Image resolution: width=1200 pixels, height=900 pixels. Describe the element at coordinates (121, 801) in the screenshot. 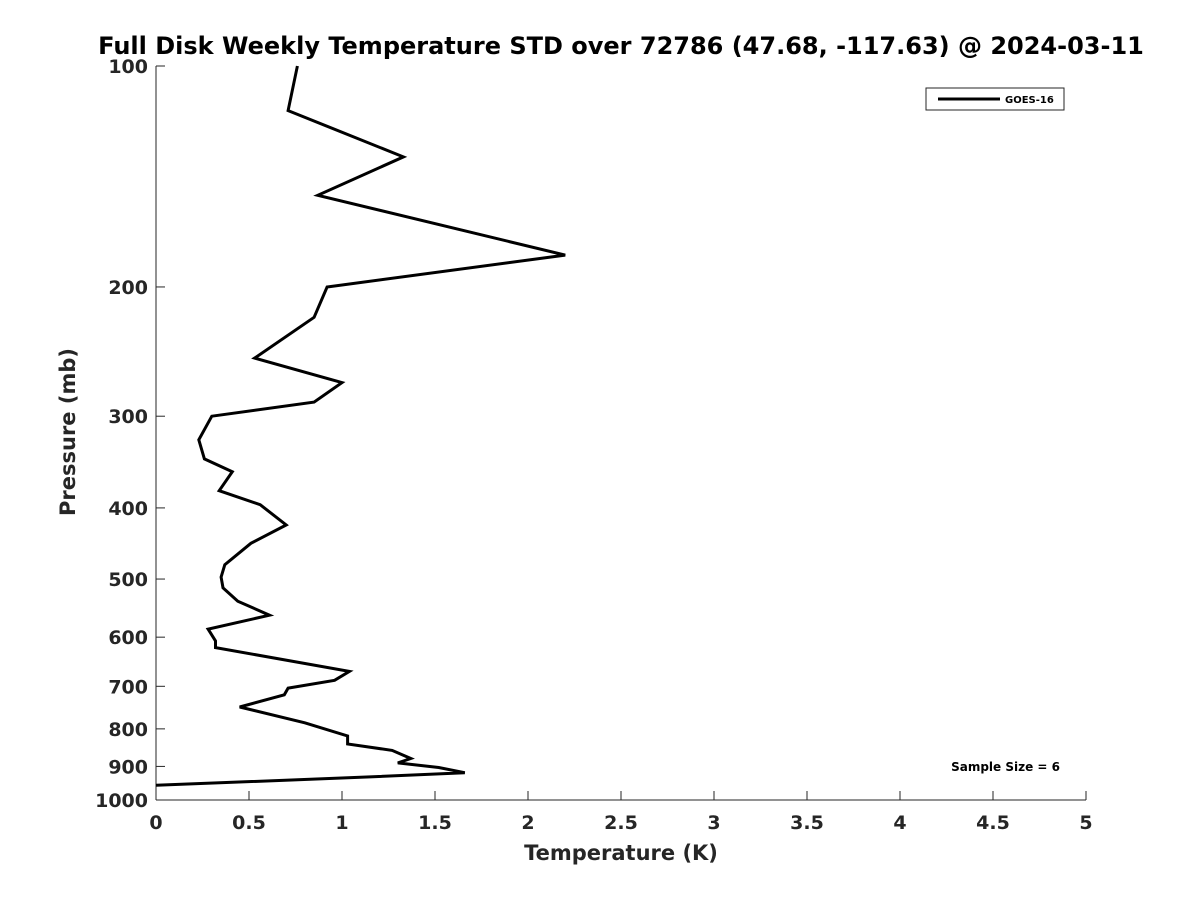

I see `y-tick-label-9: 1000` at that location.